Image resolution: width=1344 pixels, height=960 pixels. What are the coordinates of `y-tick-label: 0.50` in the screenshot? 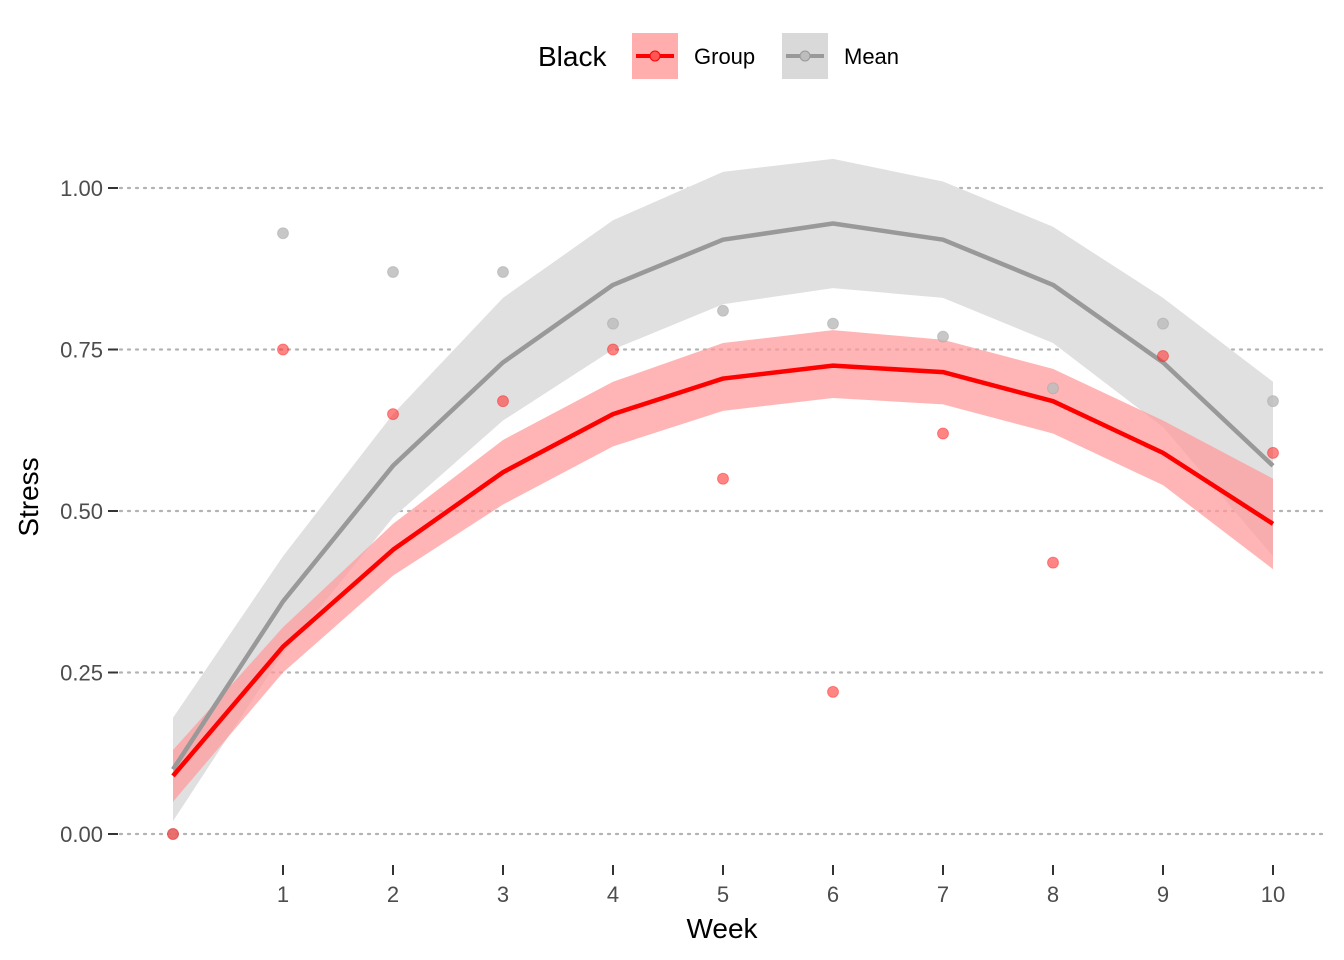 It's located at (81, 511).